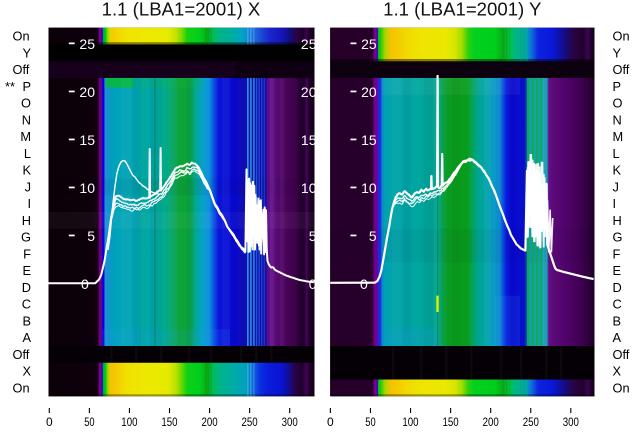 This screenshot has width=640, height=440. What do you see at coordinates (462, 10) in the screenshot?
I see `svg-text: 1.1 (LBA1=2001) Y` at bounding box center [462, 10].